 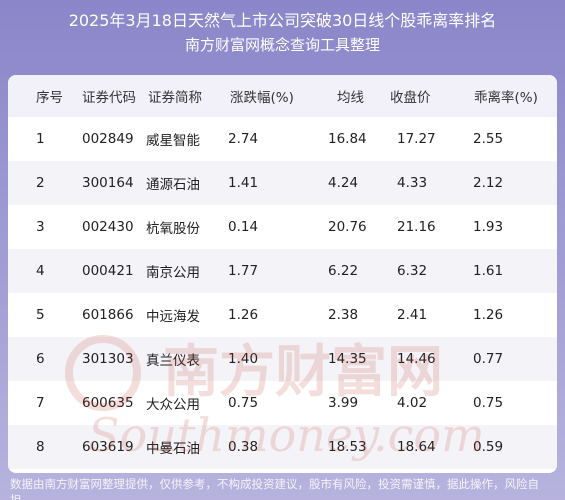 I want to click on cell-ma: 4.24, so click(x=343, y=183).